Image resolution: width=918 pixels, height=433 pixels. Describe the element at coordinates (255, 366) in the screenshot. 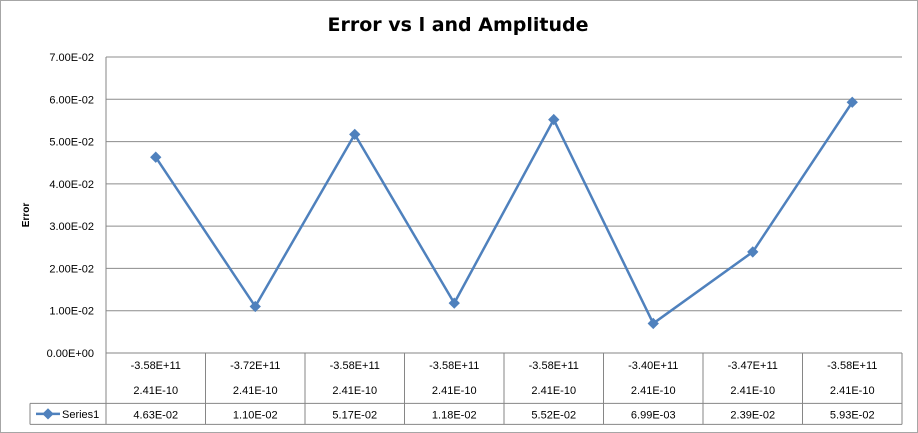

I see `x-tick-label: -3.72E+11` at that location.